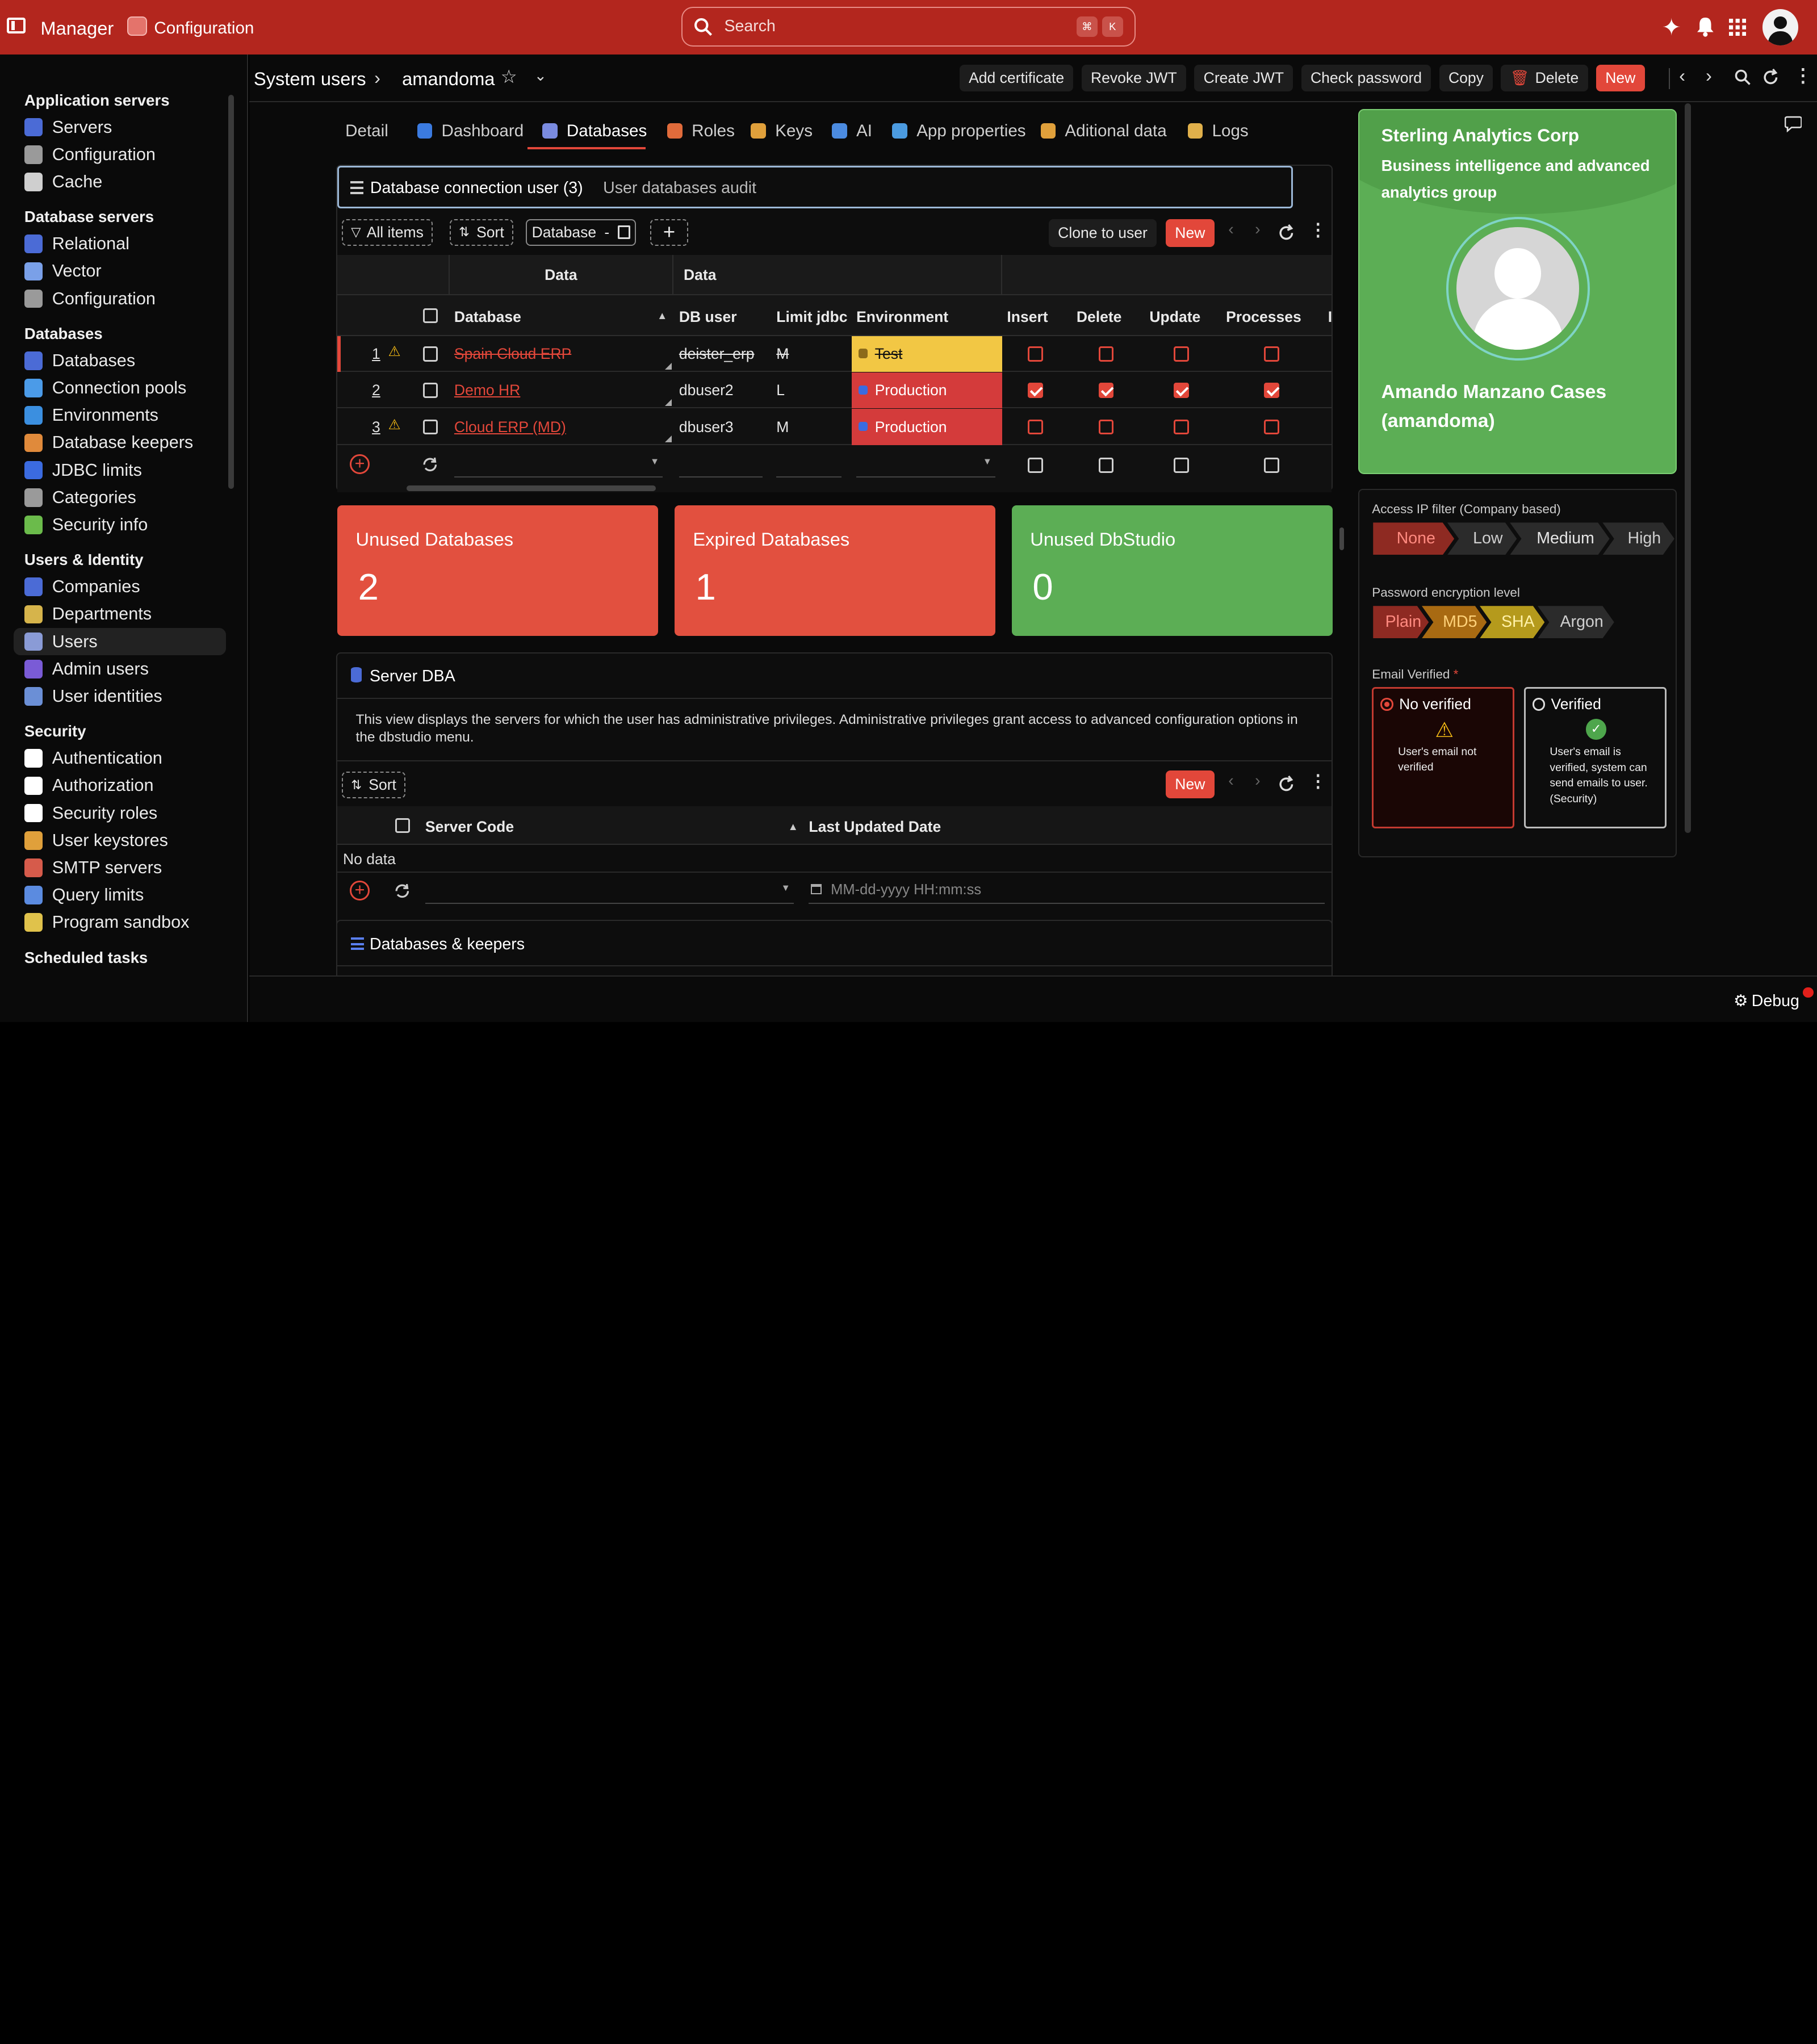 This screenshot has width=1817, height=2044. What do you see at coordinates (124, 785) in the screenshot?
I see `sidebar-item: Authorization` at bounding box center [124, 785].